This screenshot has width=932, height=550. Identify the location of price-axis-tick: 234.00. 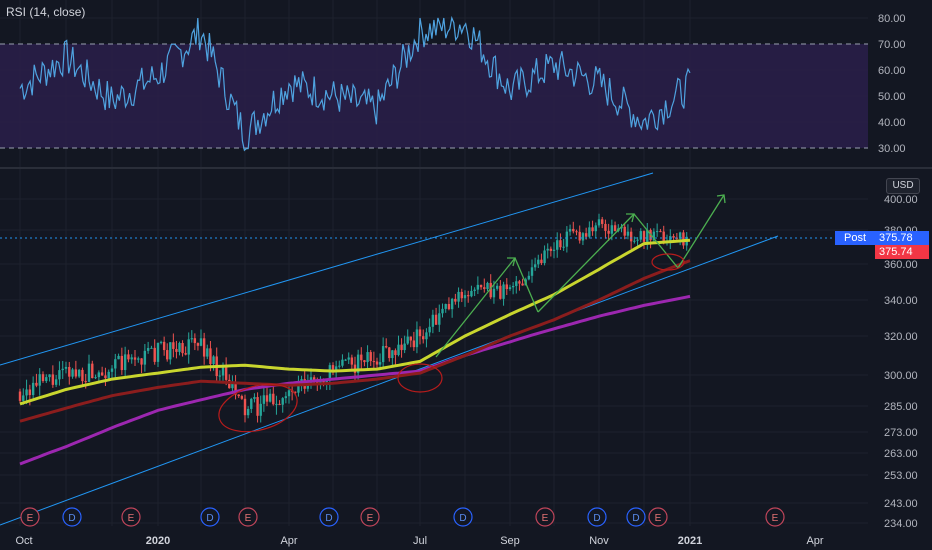
(901, 524).